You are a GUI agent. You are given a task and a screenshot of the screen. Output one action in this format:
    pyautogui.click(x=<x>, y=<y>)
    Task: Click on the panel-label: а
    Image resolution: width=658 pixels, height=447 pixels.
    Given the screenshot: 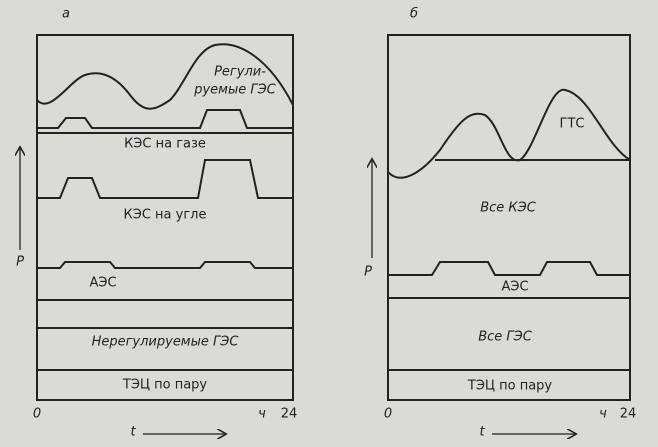 What is the action you would take?
    pyautogui.click(x=66, y=14)
    